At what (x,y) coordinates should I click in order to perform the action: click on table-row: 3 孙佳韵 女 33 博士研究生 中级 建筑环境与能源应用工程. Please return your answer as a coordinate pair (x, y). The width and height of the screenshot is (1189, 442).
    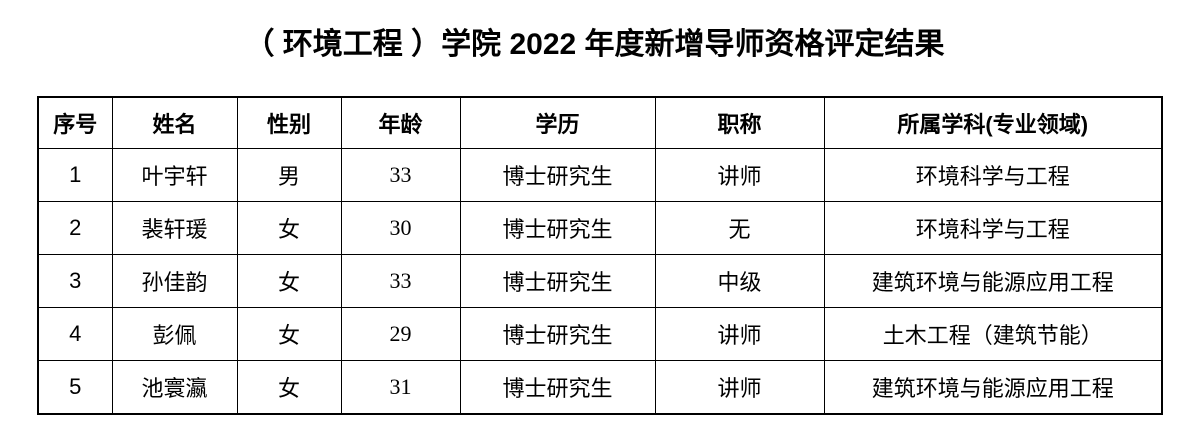
    Looking at the image, I should click on (600, 281).